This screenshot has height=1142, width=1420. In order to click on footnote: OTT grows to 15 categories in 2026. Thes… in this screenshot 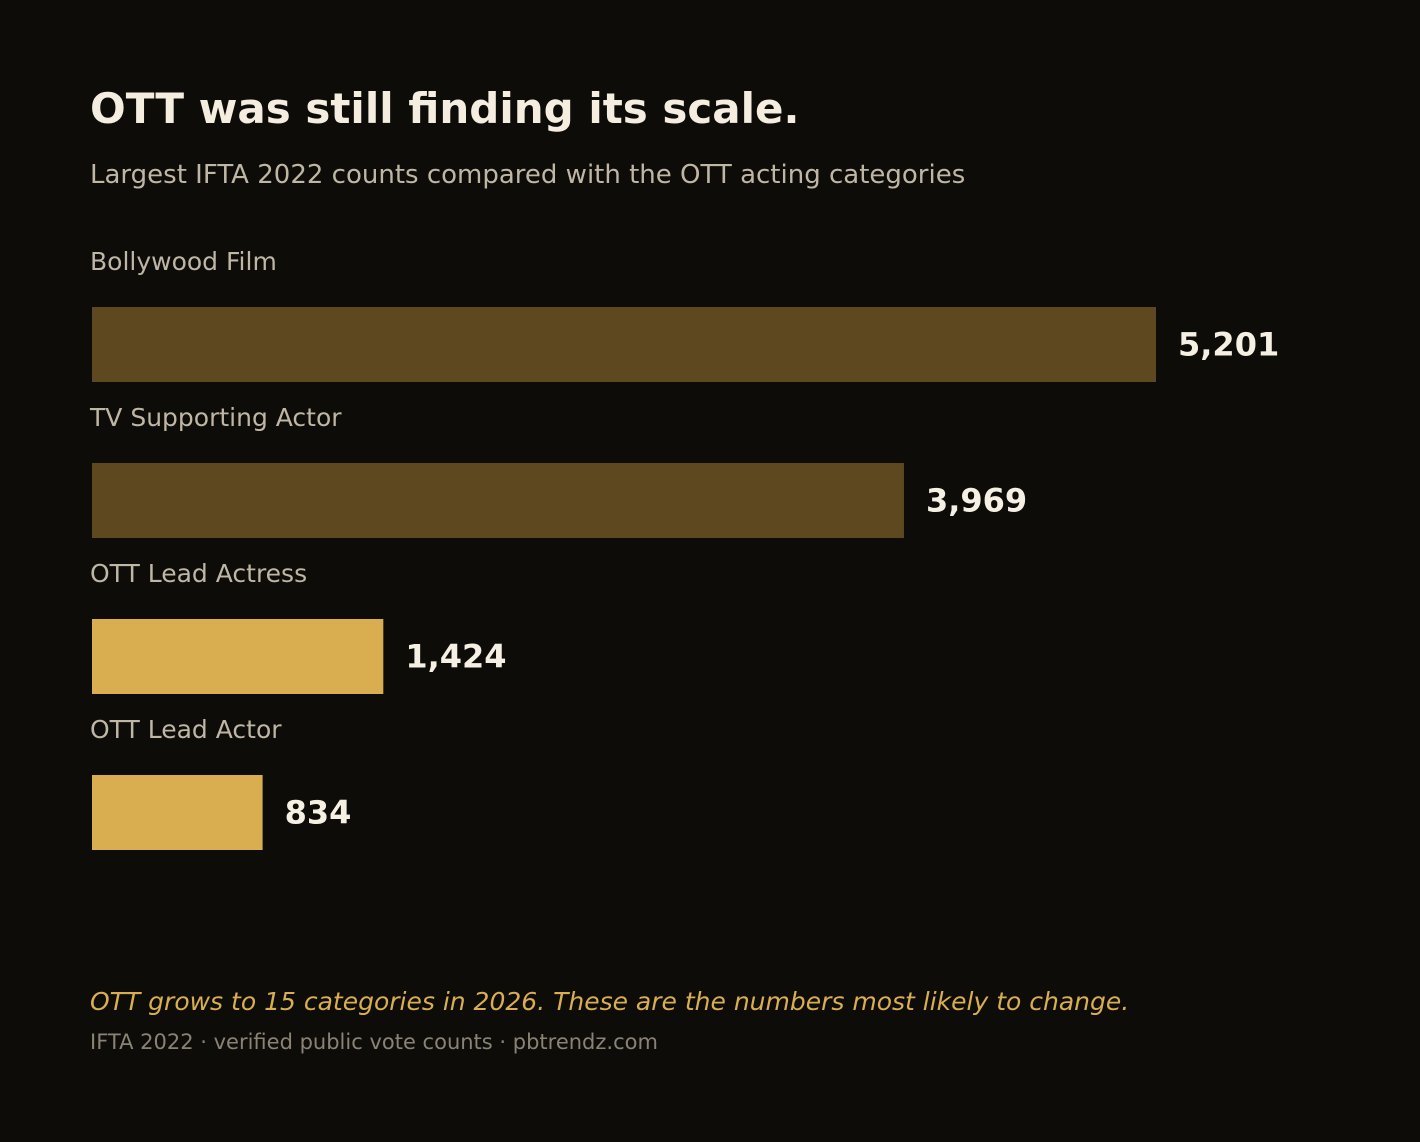, I will do `click(610, 1001)`.